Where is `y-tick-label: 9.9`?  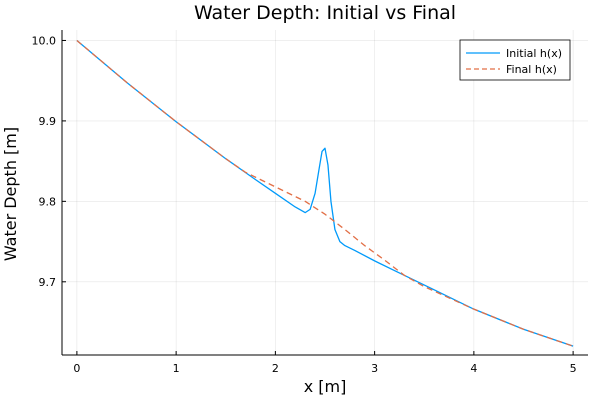
y-tick-label: 9.9 is located at coordinates (48, 121).